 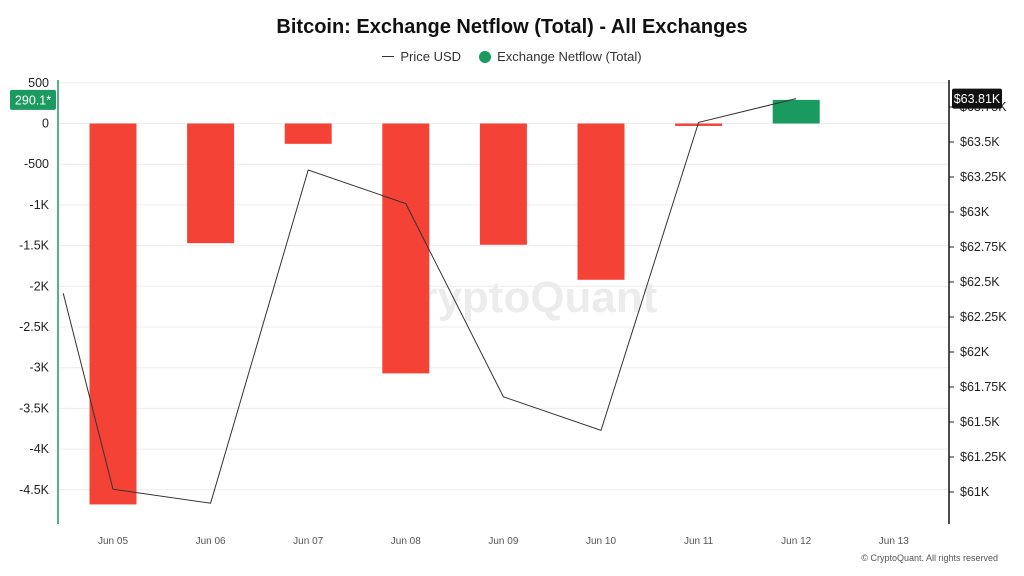 What do you see at coordinates (980, 142) in the screenshot?
I see `right-tick-label: $63.5K` at bounding box center [980, 142].